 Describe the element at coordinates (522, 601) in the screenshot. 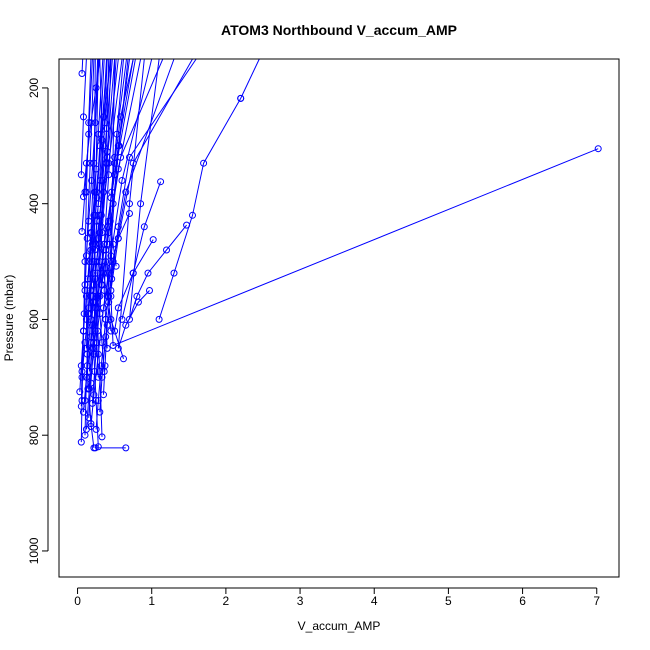

I see `x-tick-label: 6` at that location.